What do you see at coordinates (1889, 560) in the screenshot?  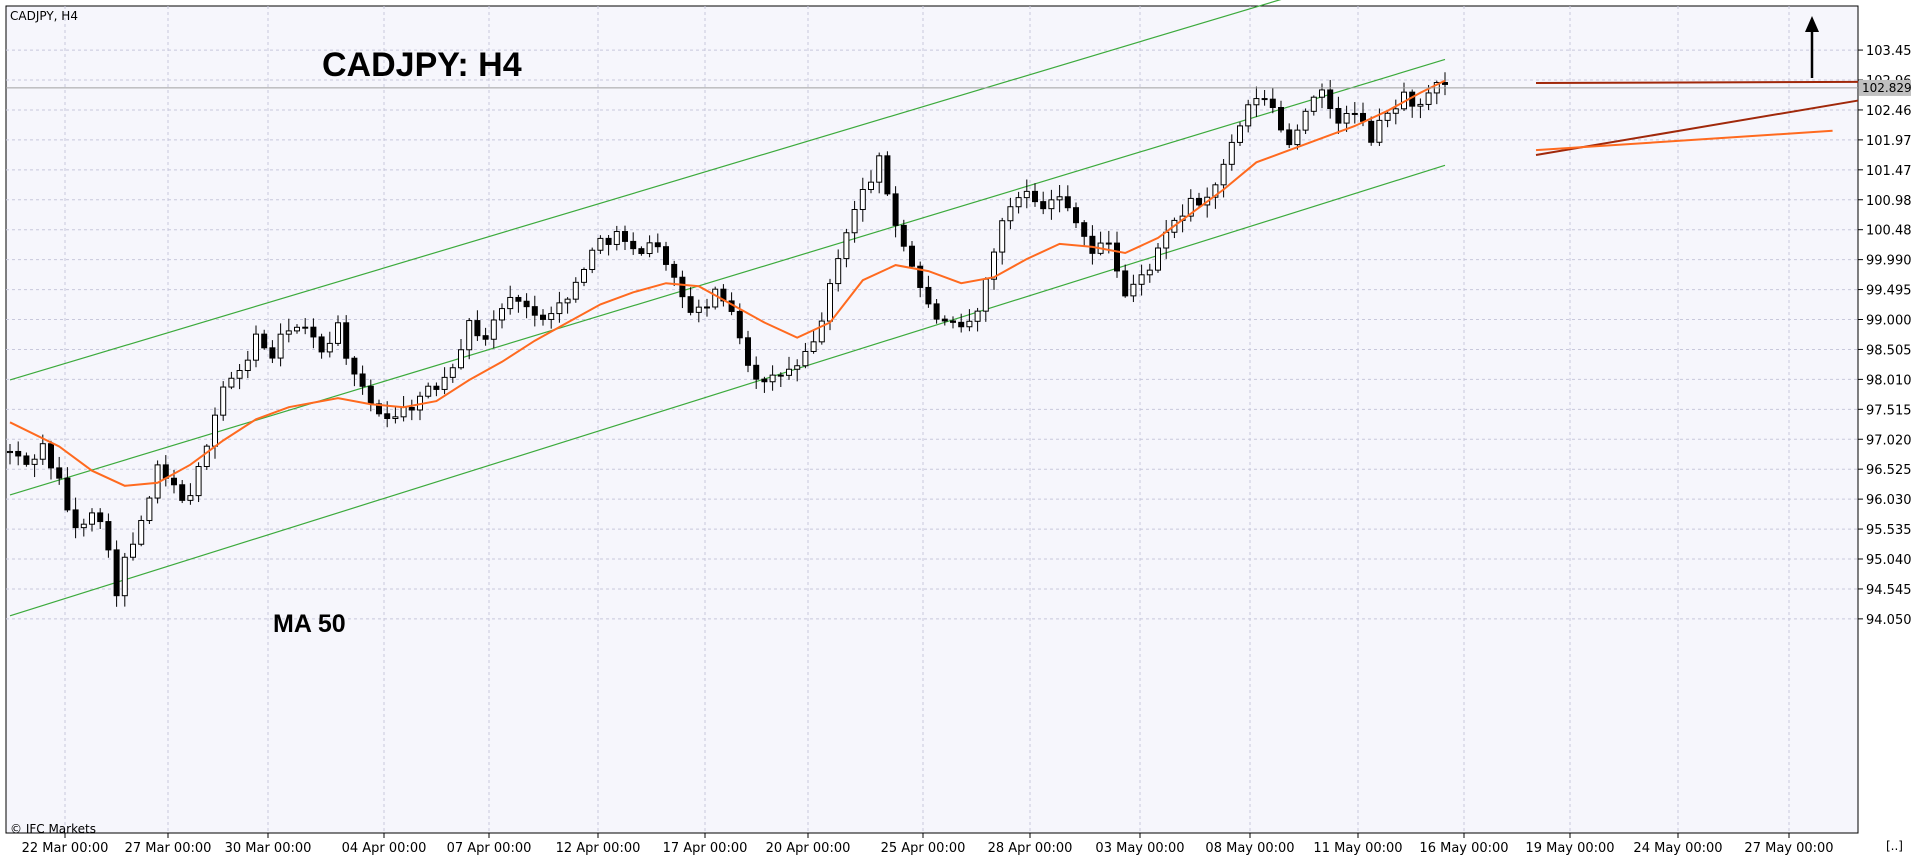 I see `y-tick-label: 95.040` at bounding box center [1889, 560].